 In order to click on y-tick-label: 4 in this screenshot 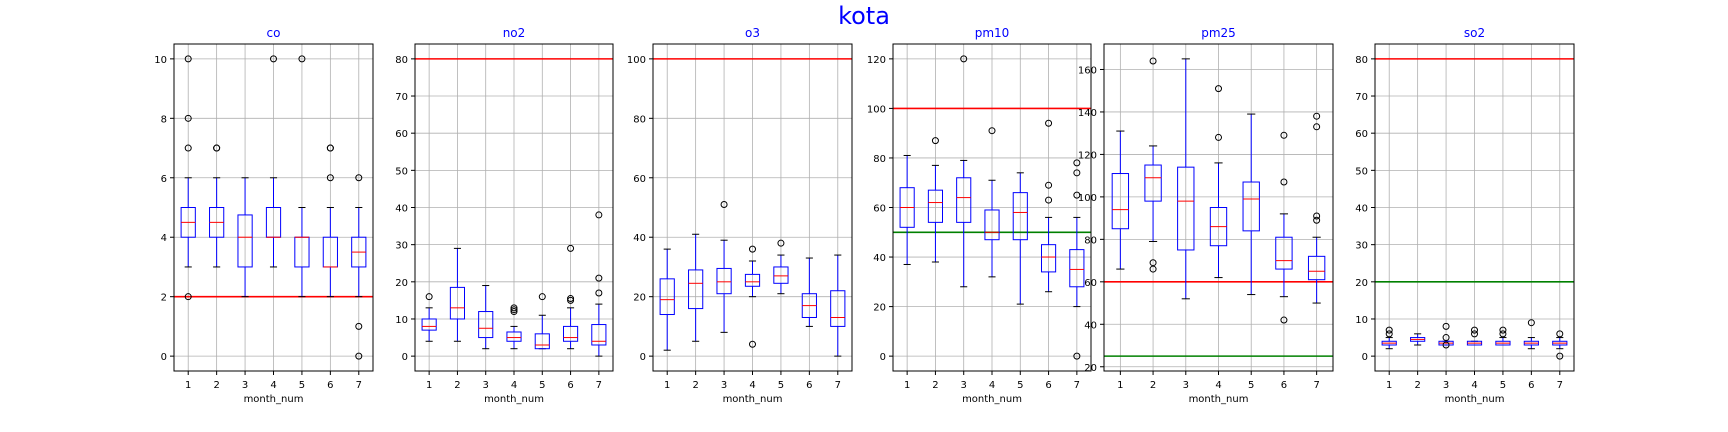, I will do `click(164, 238)`.